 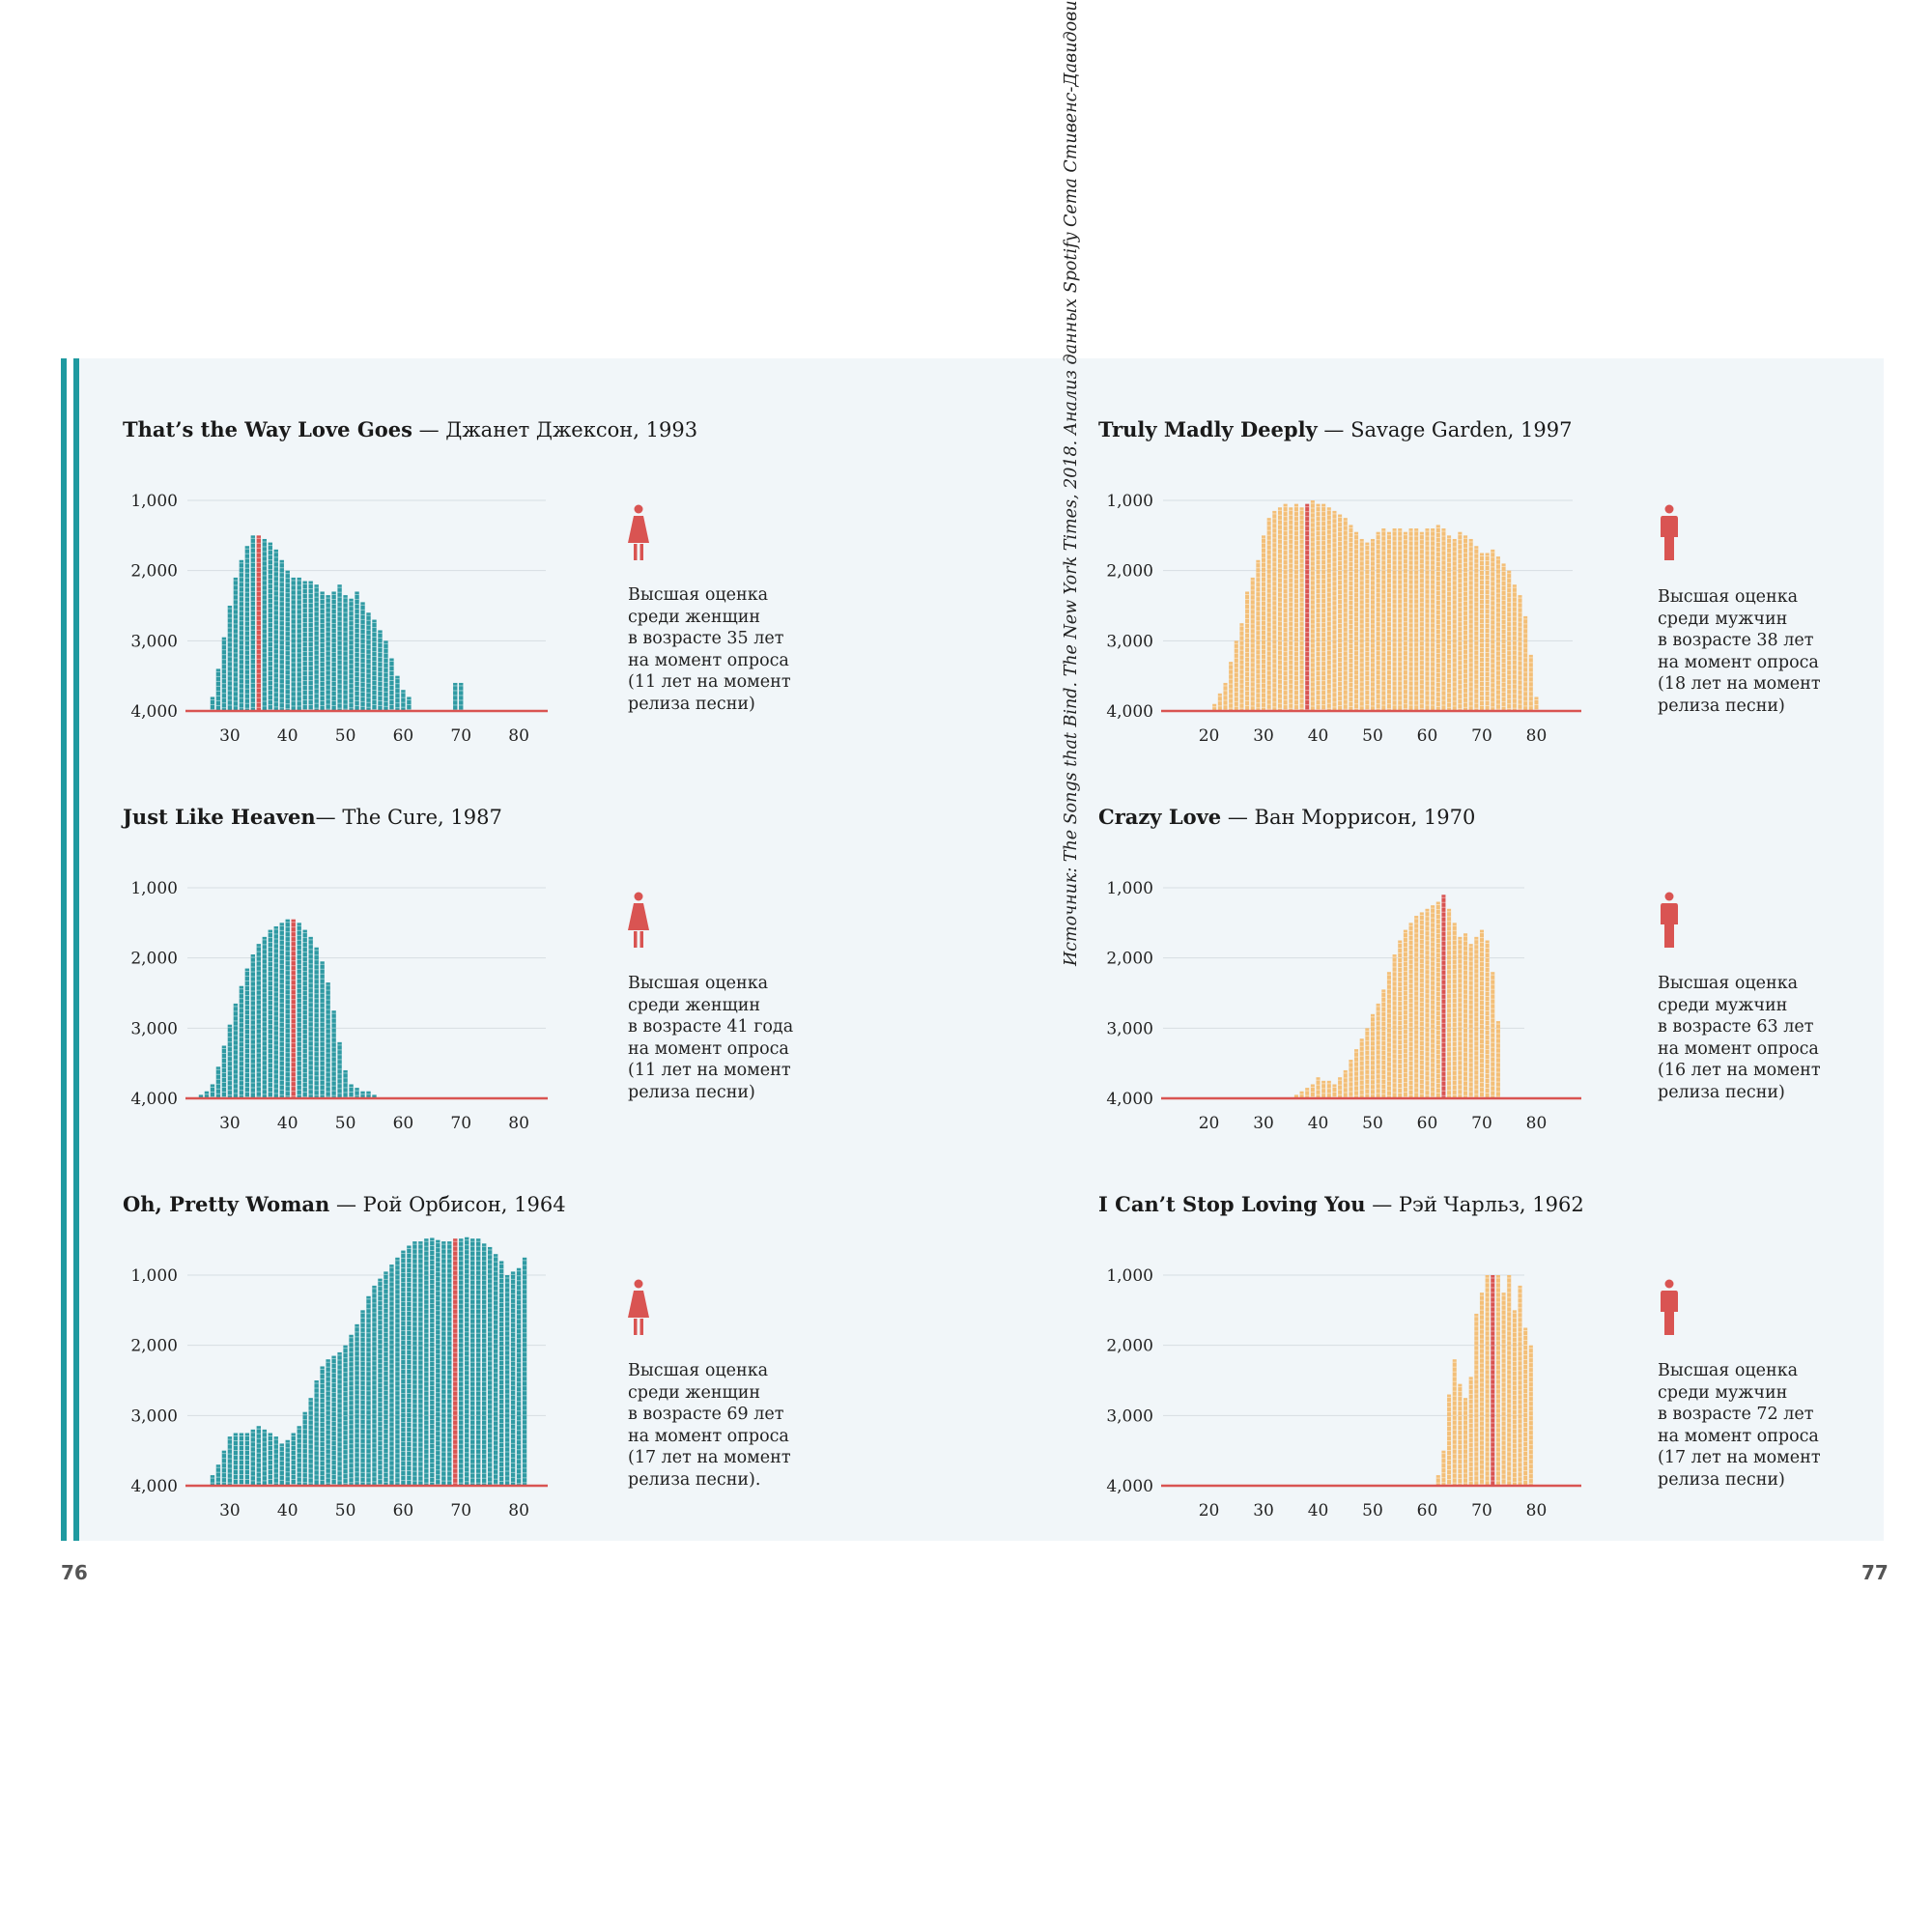 What do you see at coordinates (1208, 429) in the screenshot?
I see `song-title: Truly Madly Deeply` at bounding box center [1208, 429].